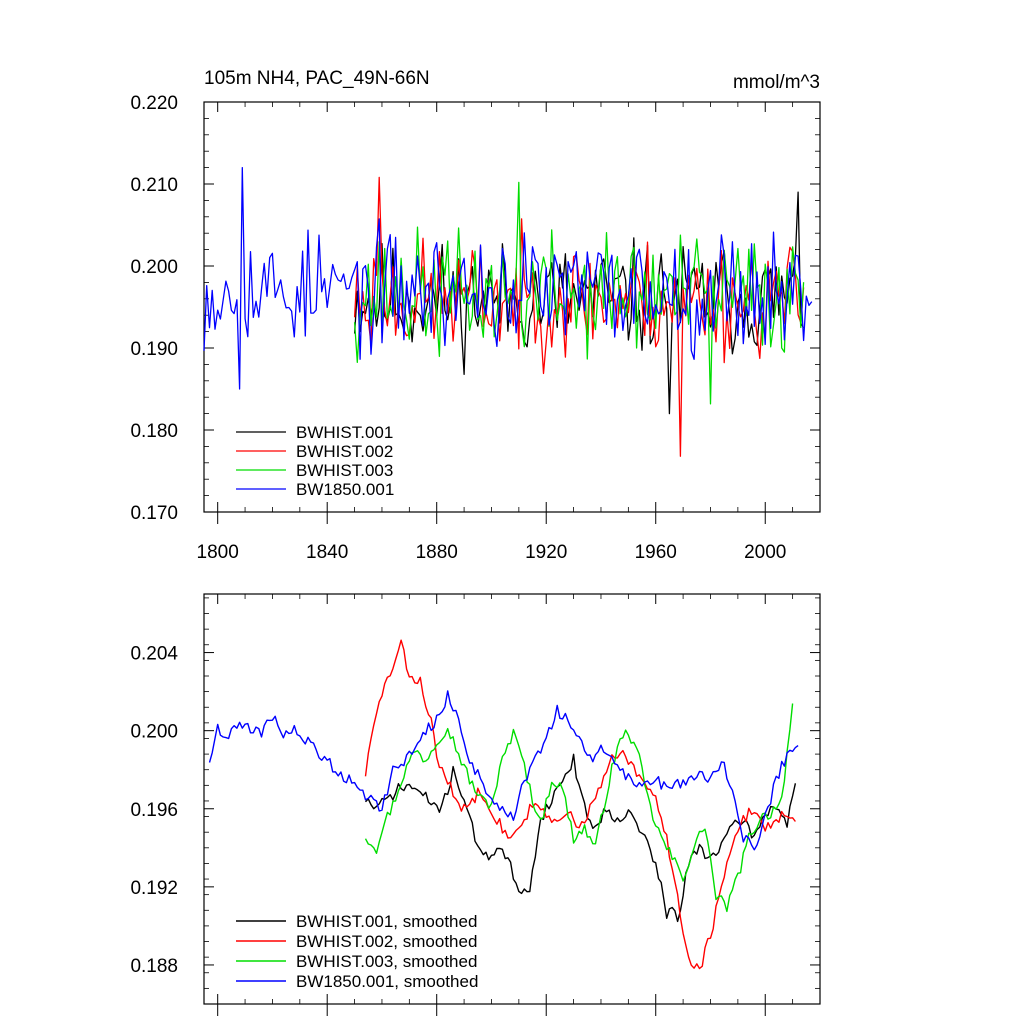 This screenshot has height=1024, width=1024. What do you see at coordinates (154, 185) in the screenshot?
I see `top-y-tick-label: 0.210` at bounding box center [154, 185].